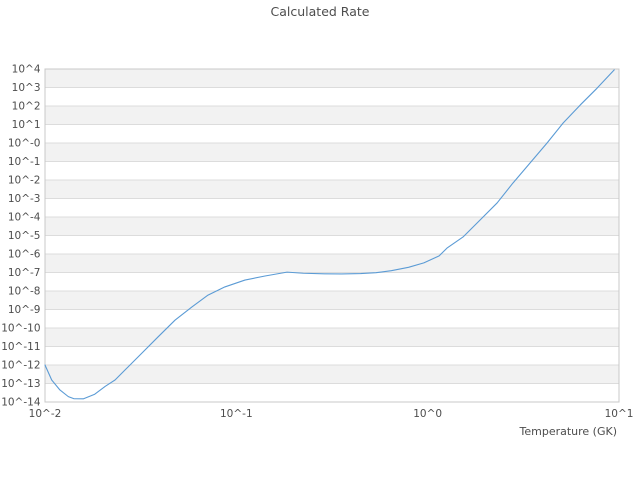  I want to click on y-tick-label: 10^4, so click(26, 70).